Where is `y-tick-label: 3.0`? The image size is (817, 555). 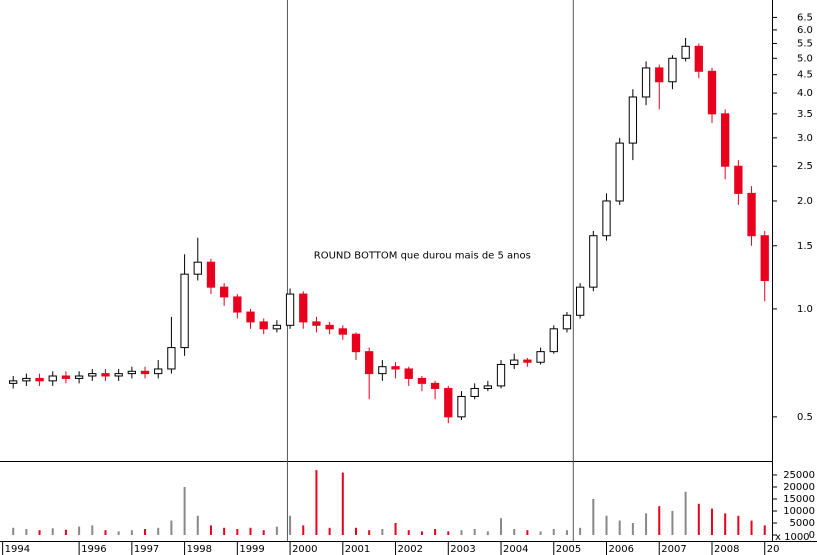 y-tick-label: 3.0 is located at coordinates (805, 138).